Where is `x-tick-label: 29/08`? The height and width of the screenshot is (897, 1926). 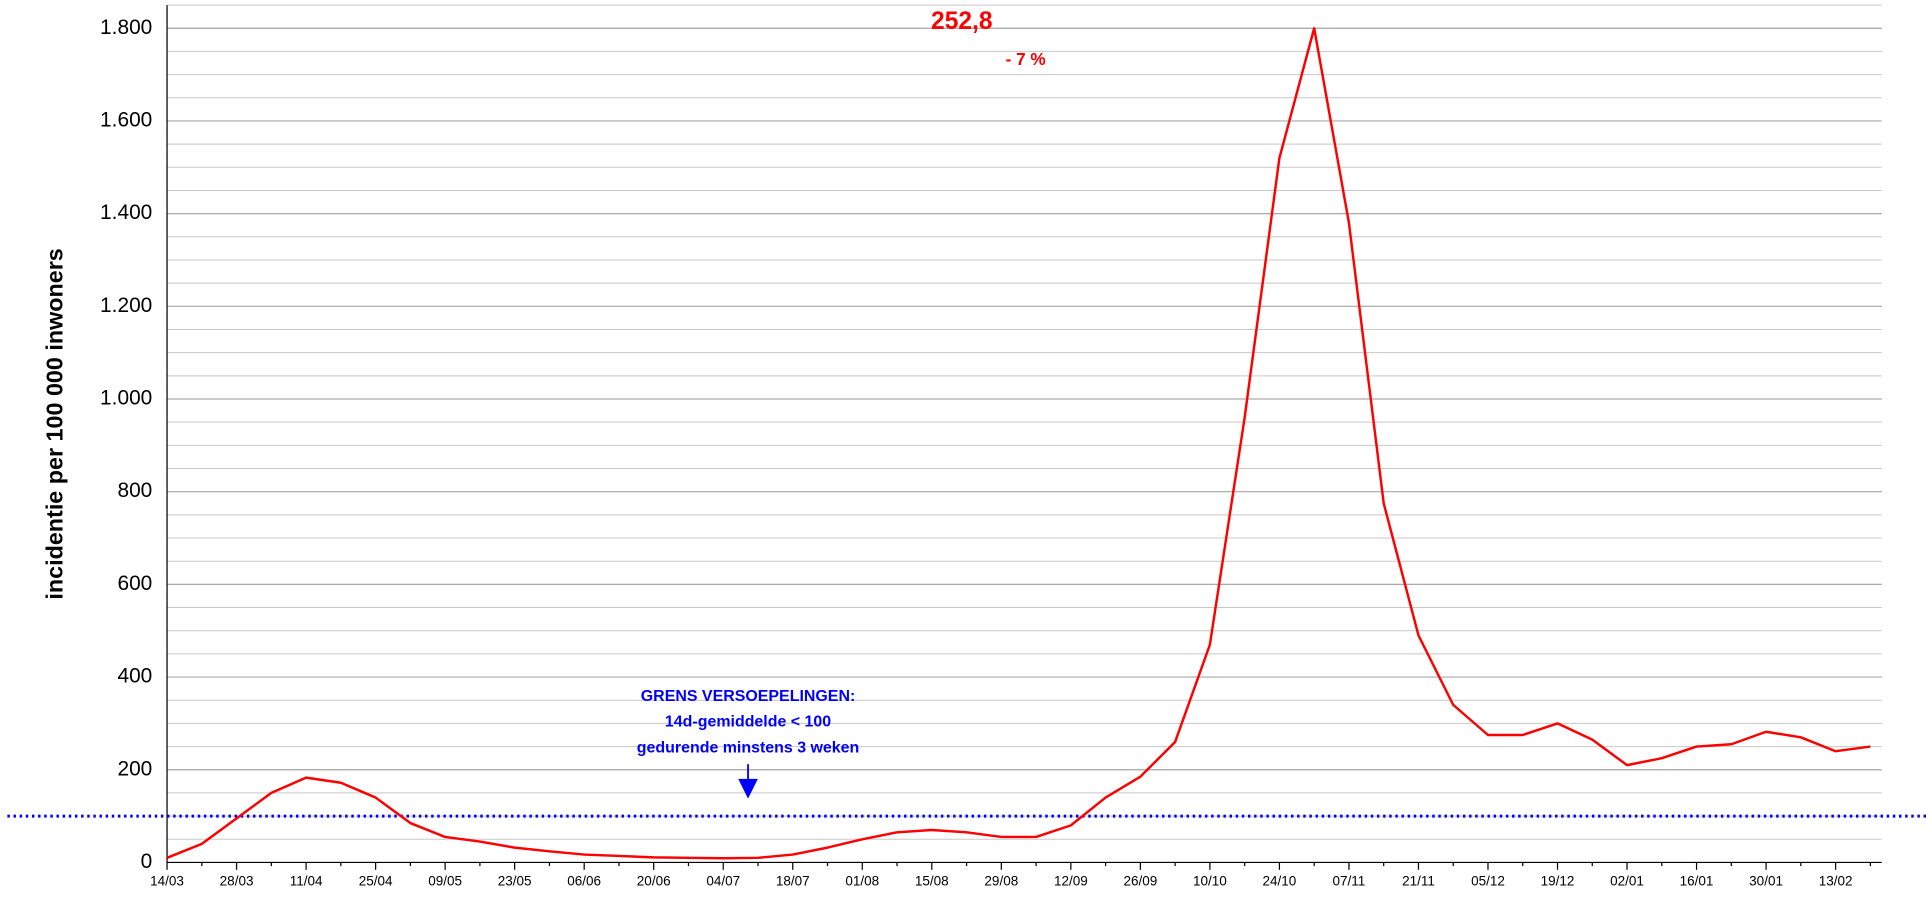 x-tick-label: 29/08 is located at coordinates (1001, 881).